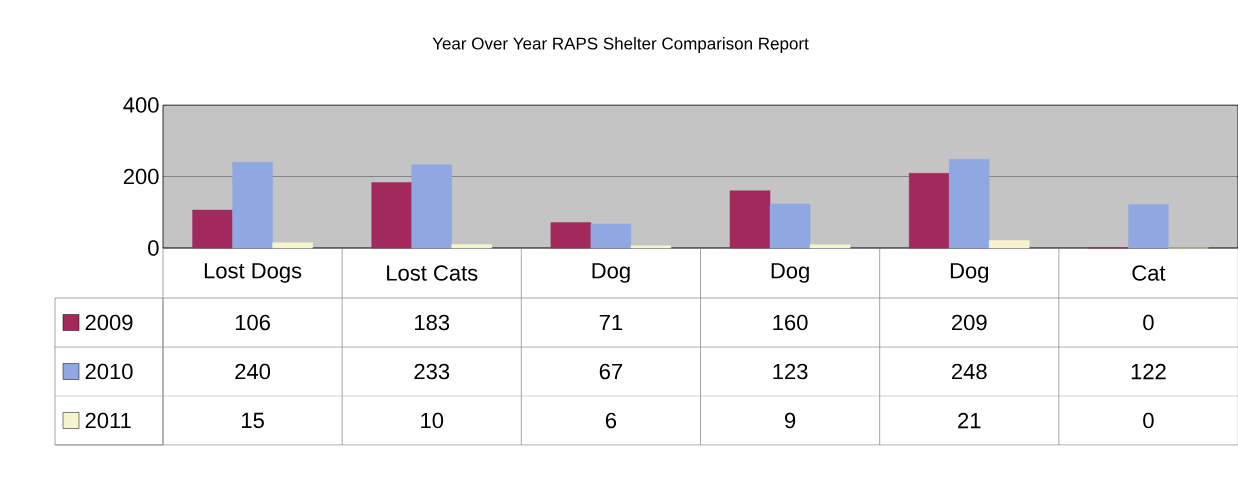  I want to click on data-label: 21, so click(969, 420).